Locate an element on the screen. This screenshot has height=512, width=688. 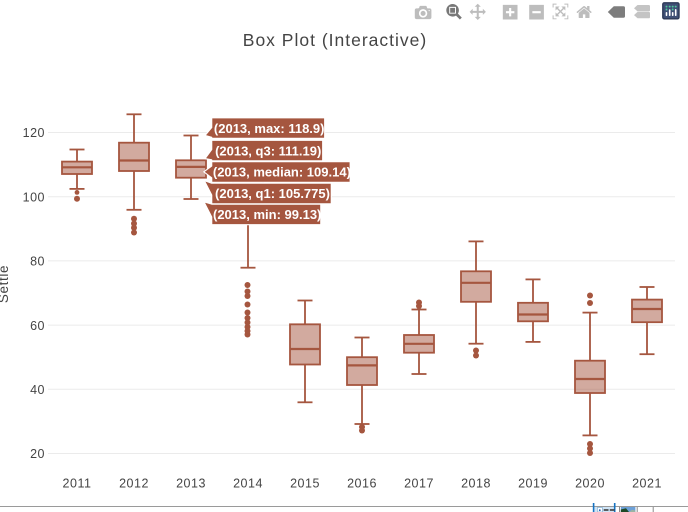
svg-text: 2011 is located at coordinates (77, 484).